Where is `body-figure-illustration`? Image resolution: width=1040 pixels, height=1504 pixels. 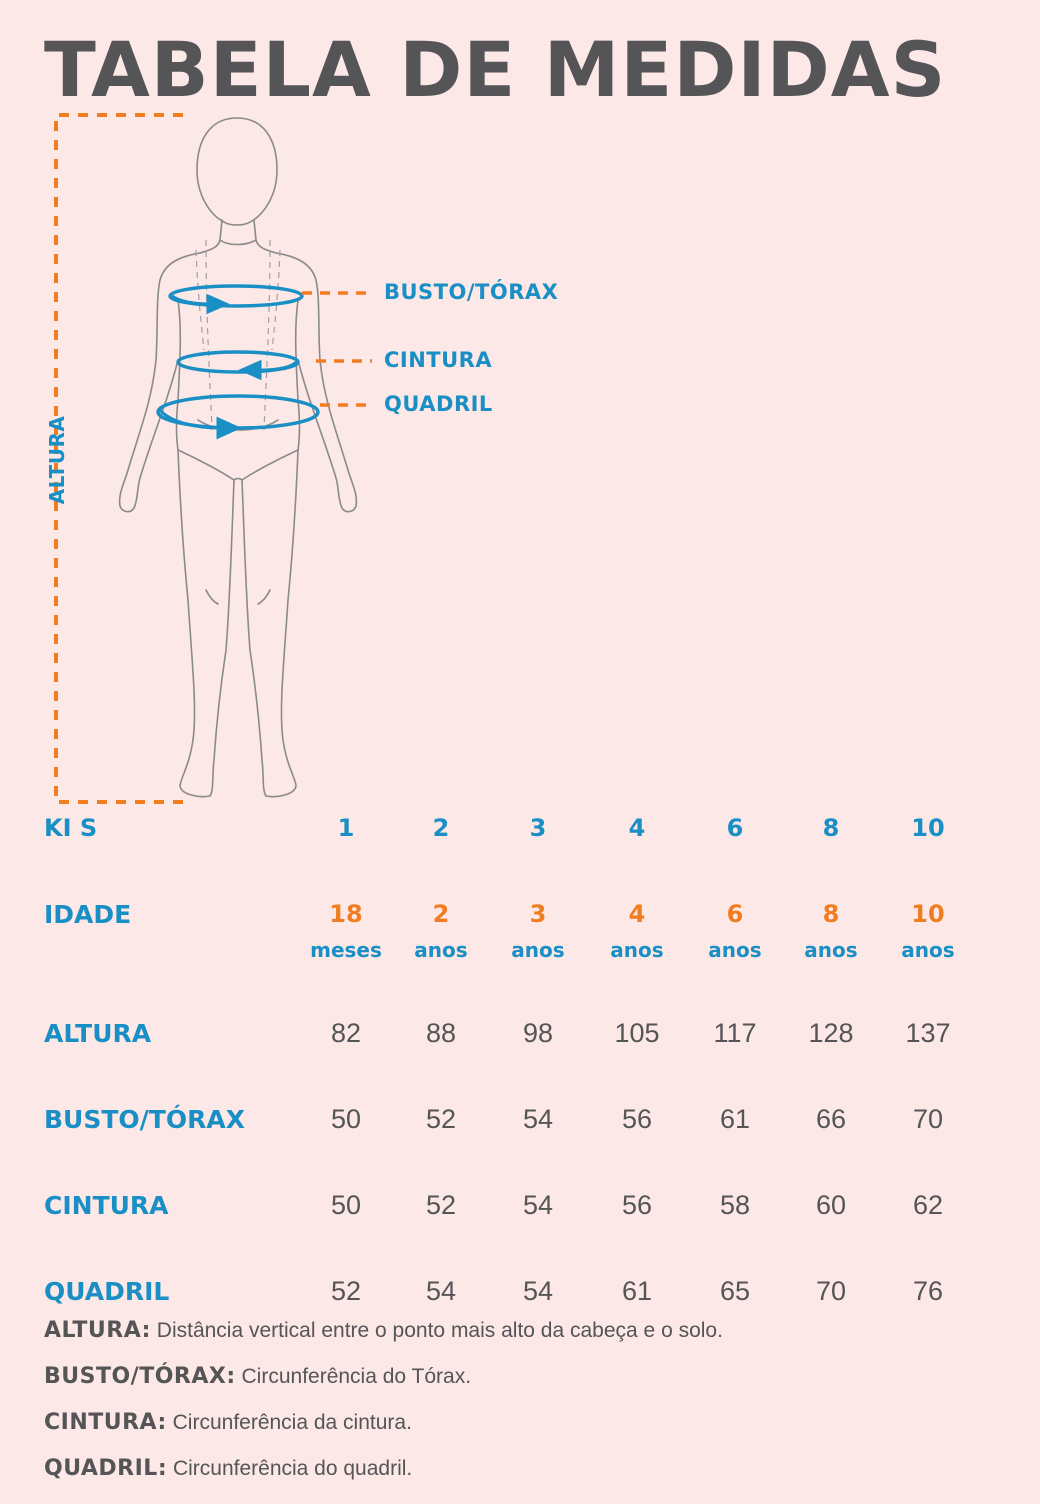 body-figure-illustration is located at coordinates (213, 458).